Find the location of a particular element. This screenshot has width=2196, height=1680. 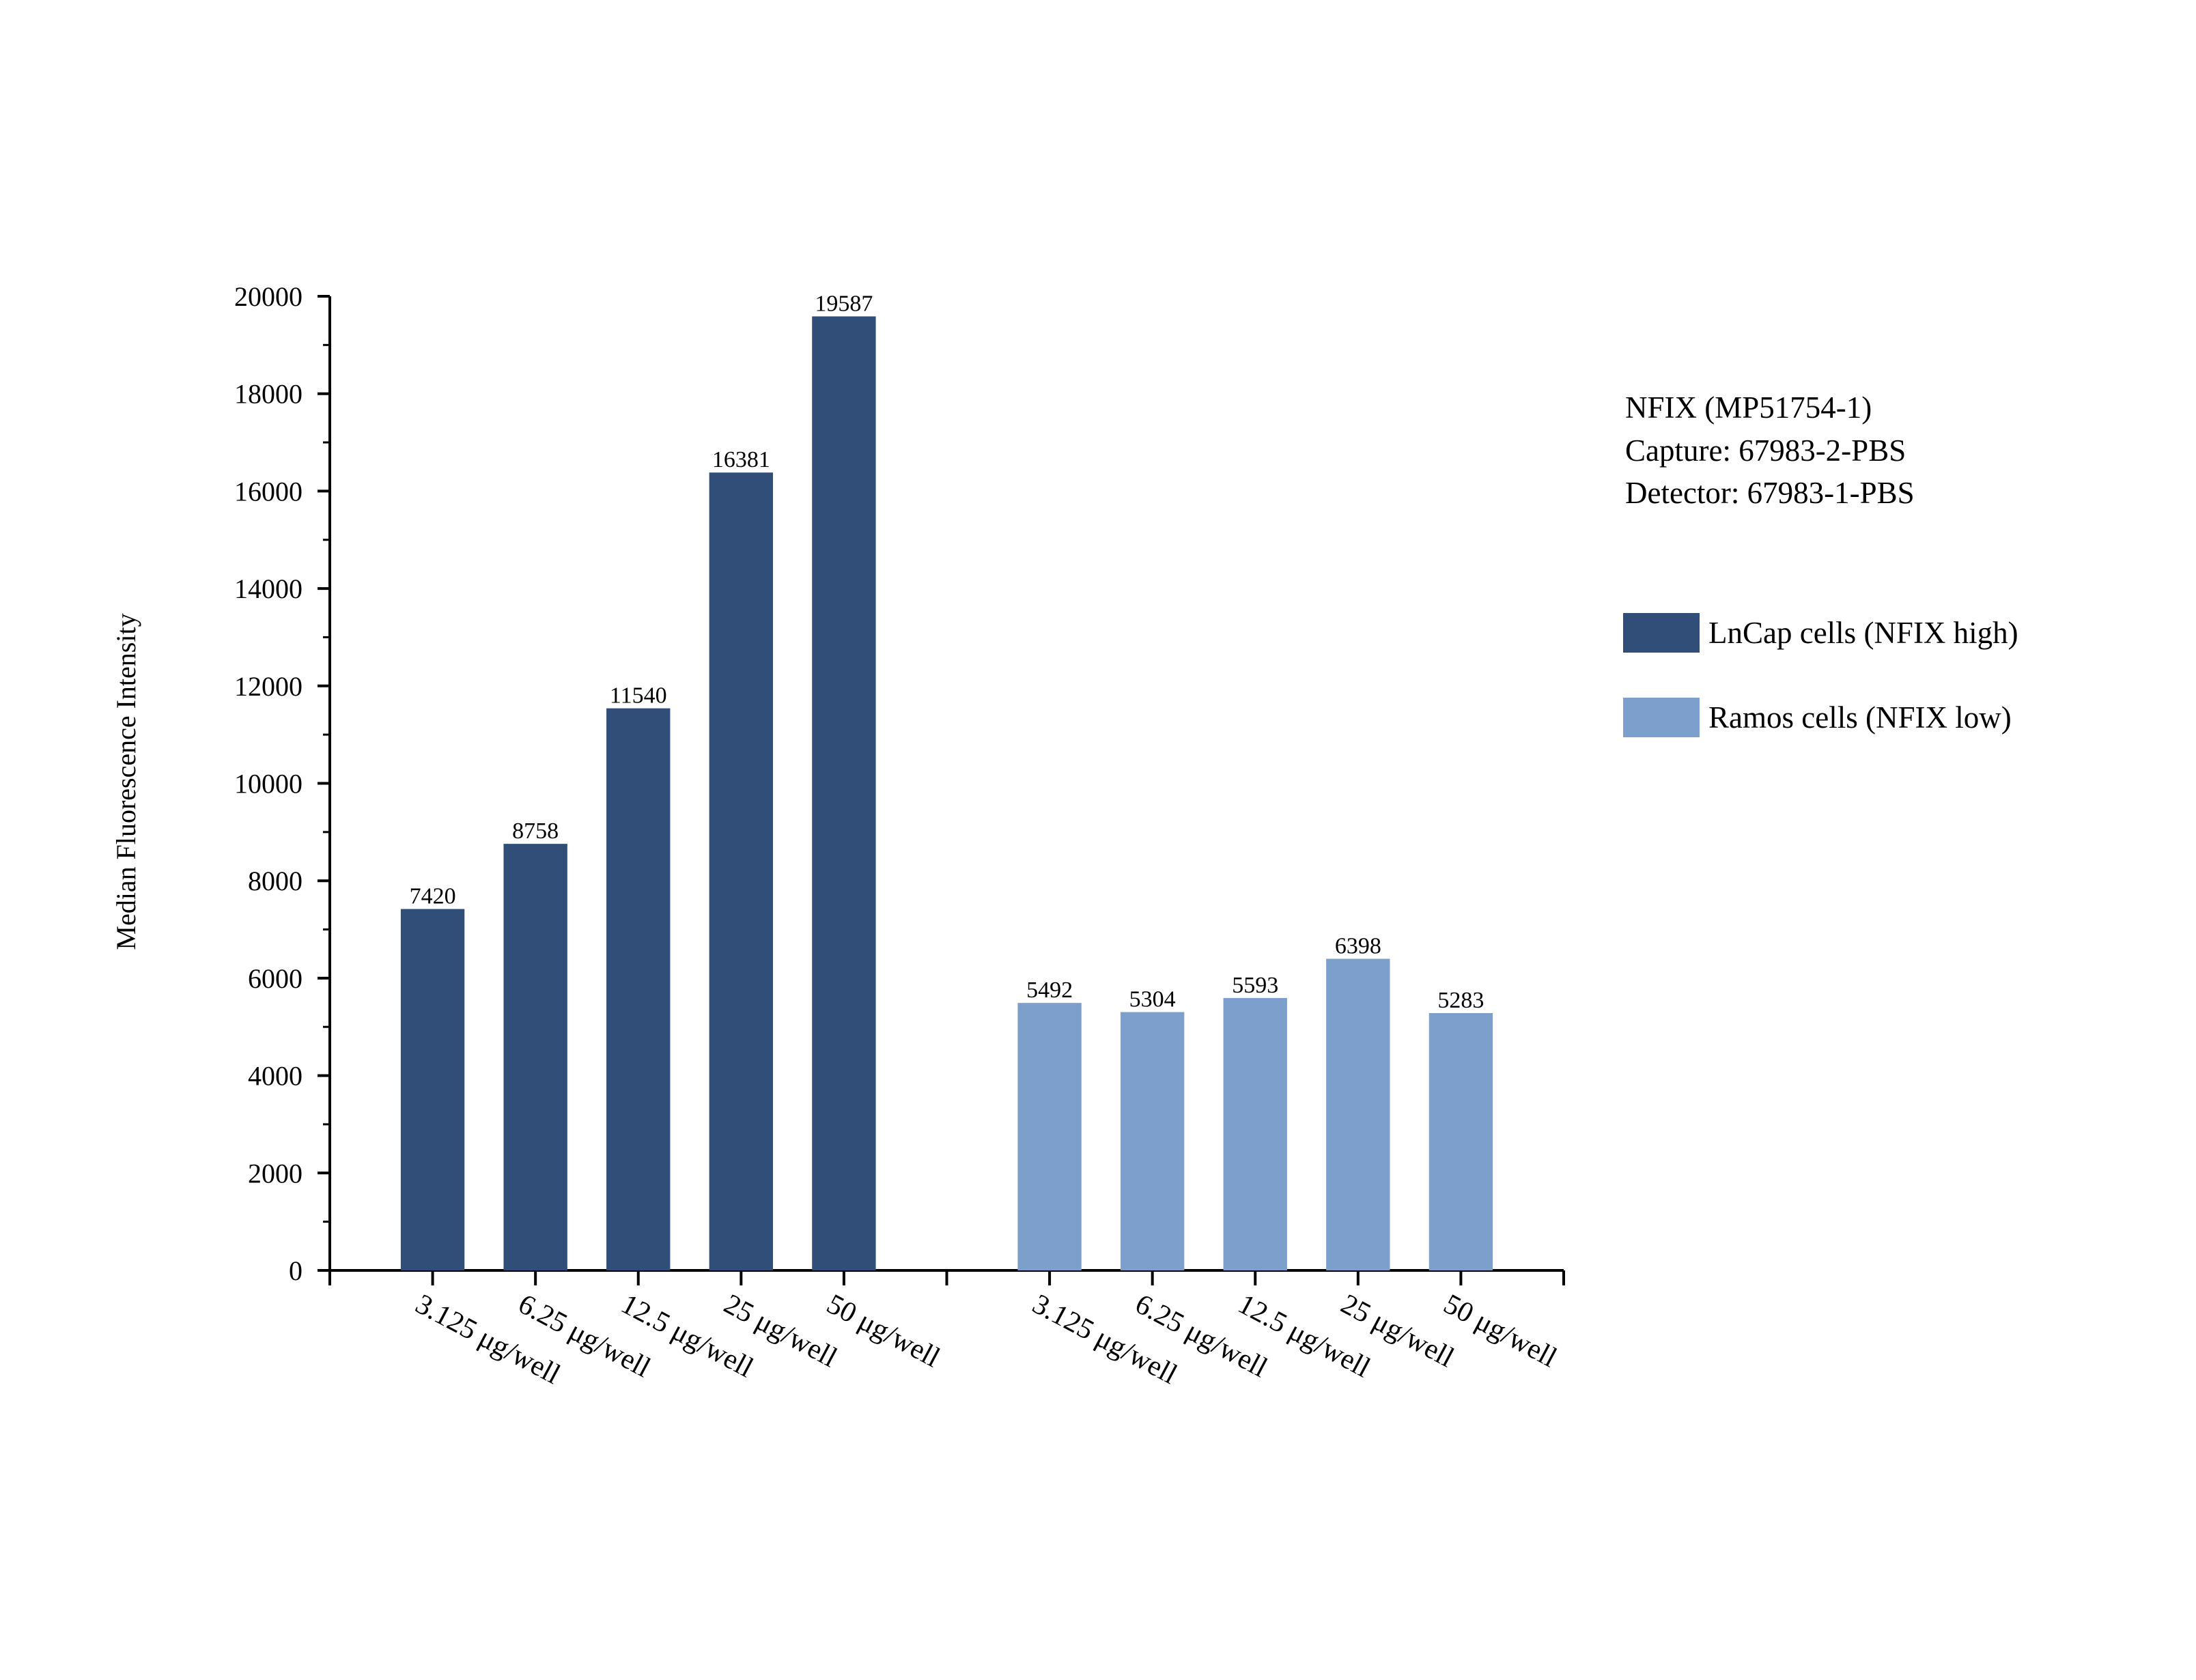

data-label: 6398 is located at coordinates (1358, 946).